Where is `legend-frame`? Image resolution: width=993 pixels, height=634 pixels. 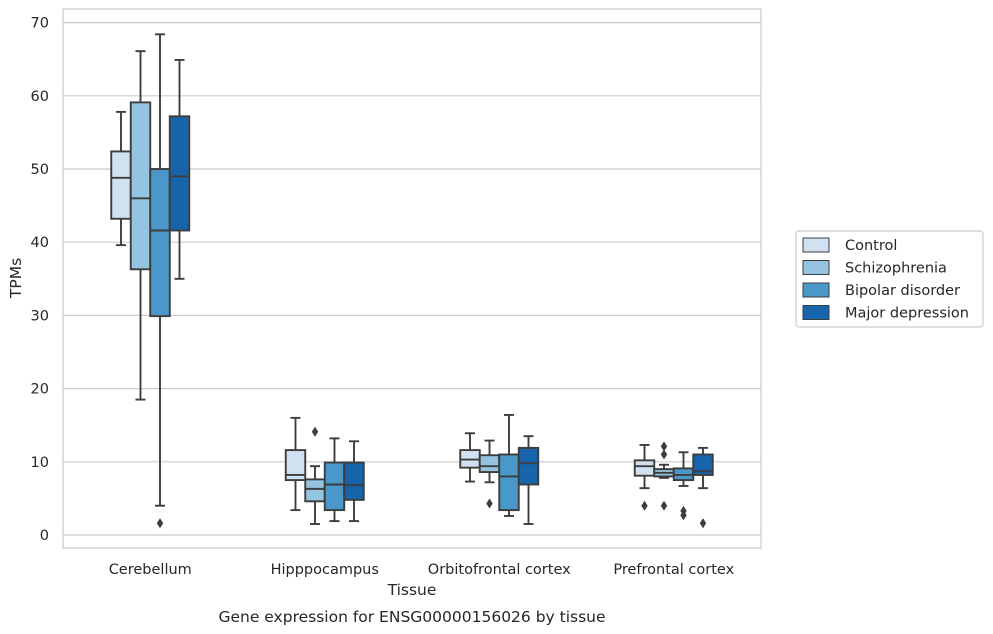
legend-frame is located at coordinates (889, 279).